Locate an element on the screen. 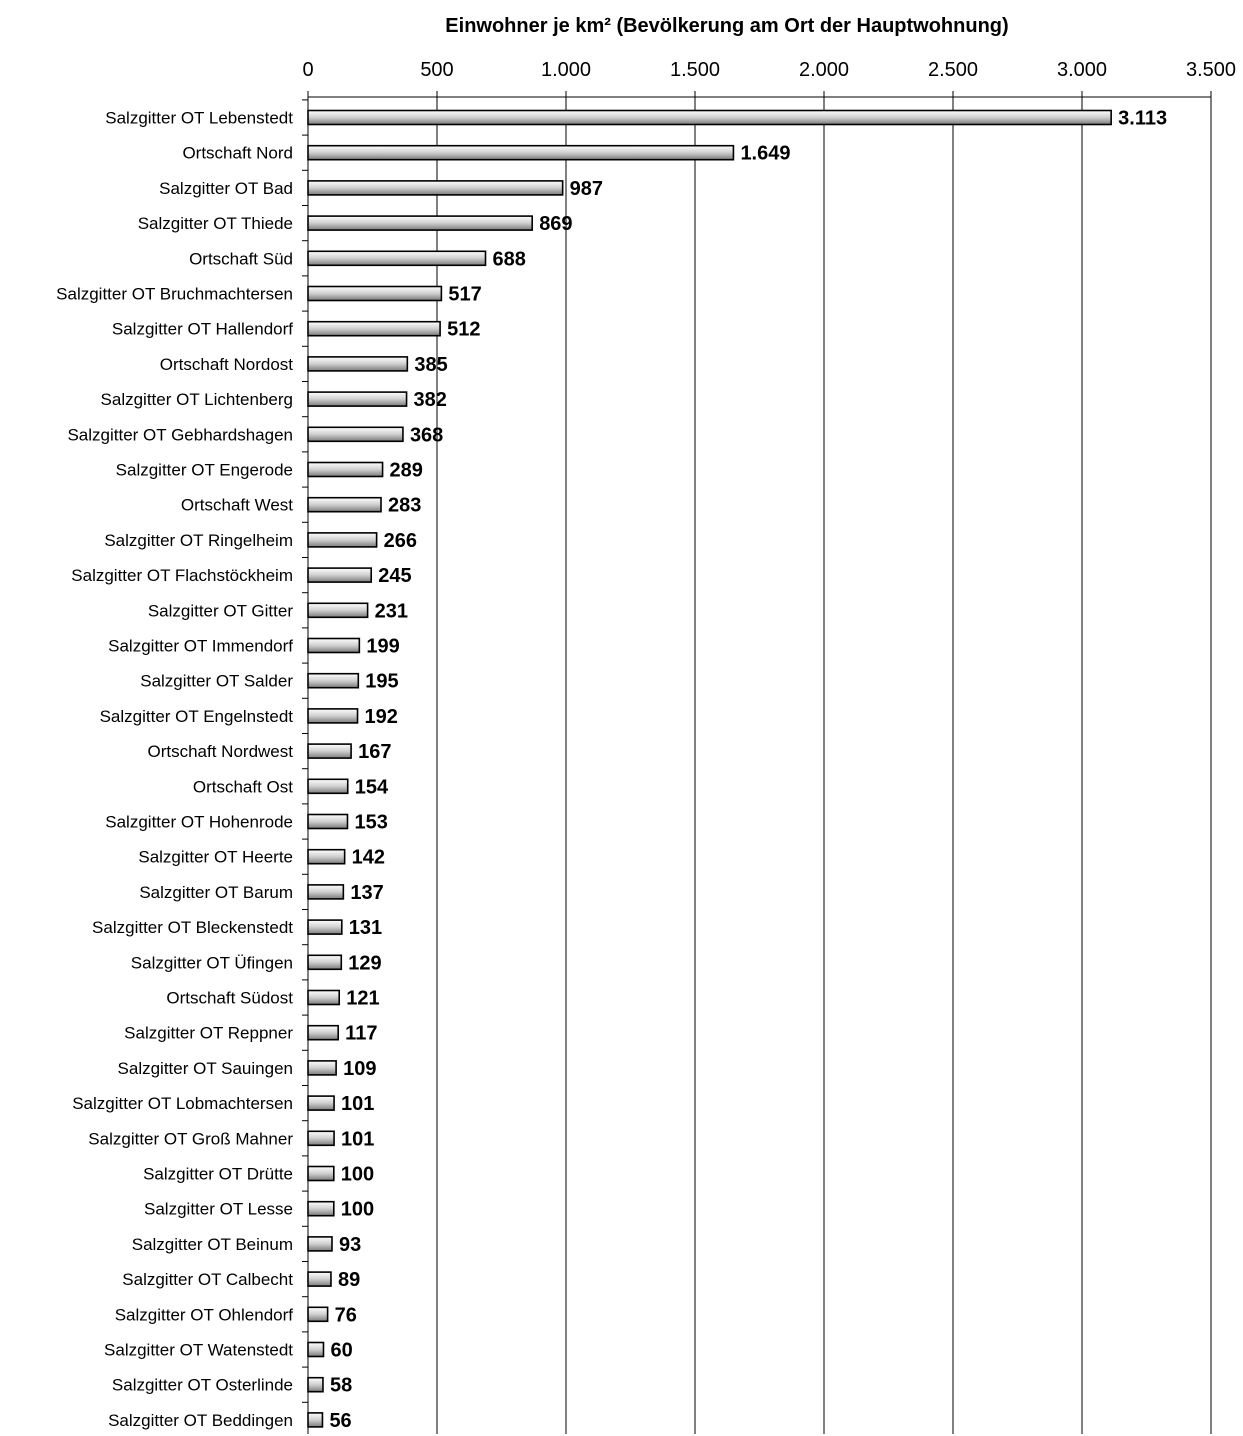 The width and height of the screenshot is (1243, 1436). value-label: 121 is located at coordinates (362, 999).